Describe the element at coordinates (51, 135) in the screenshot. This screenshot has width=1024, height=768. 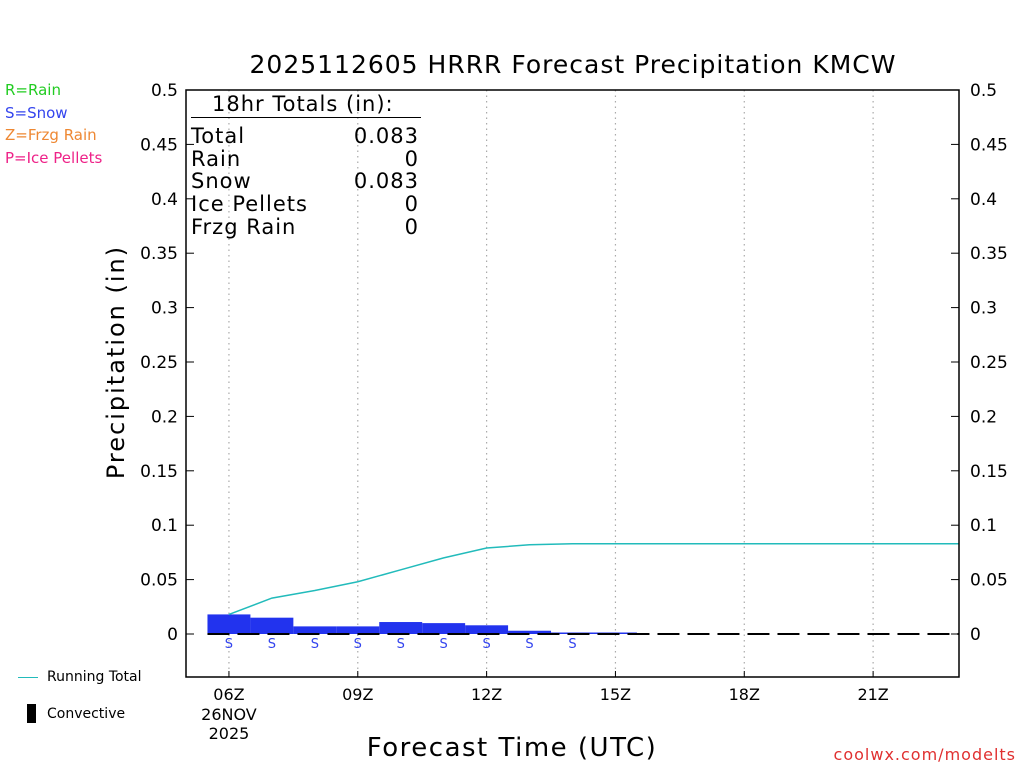
I see `legend-freezing-rain: Z=Frzg Rain` at that location.